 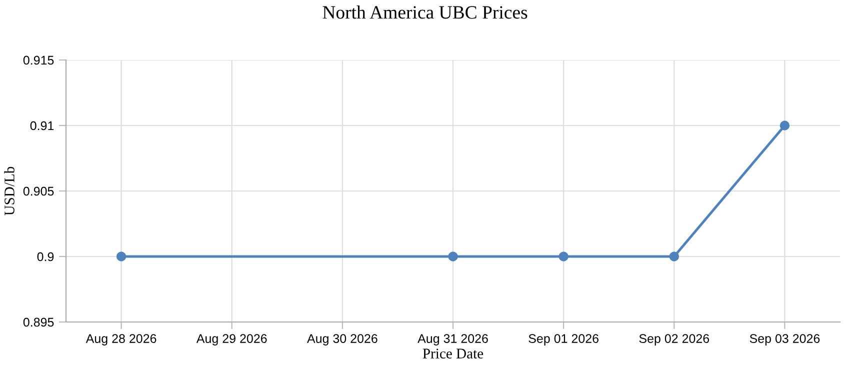 I want to click on y-tick-label: 0.91, so click(x=42, y=125).